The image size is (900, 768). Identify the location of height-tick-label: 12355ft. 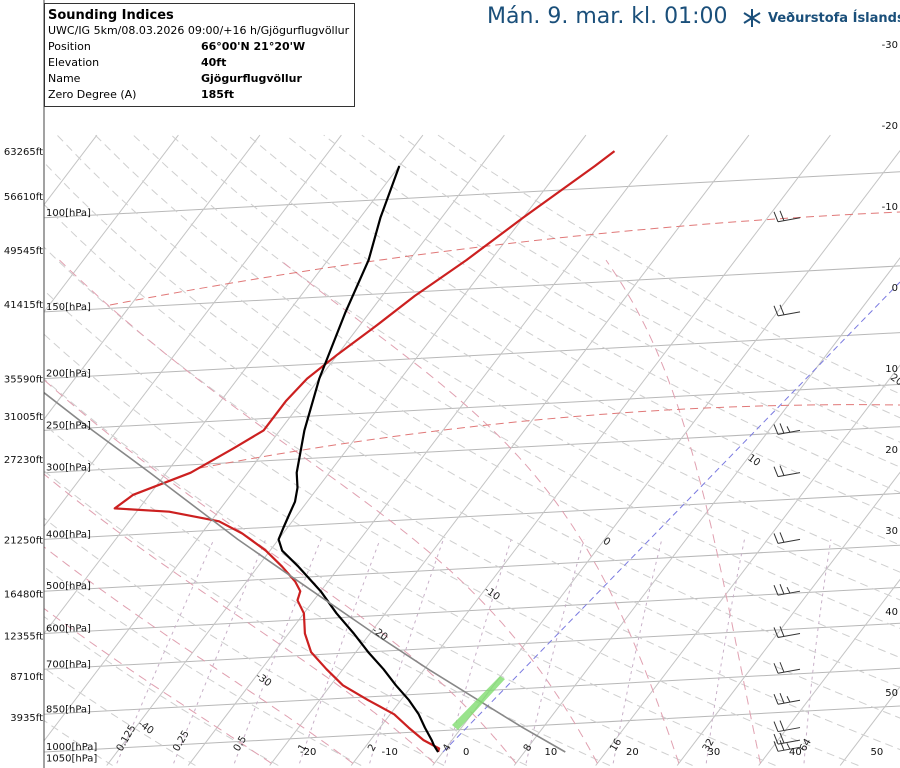
(23, 636).